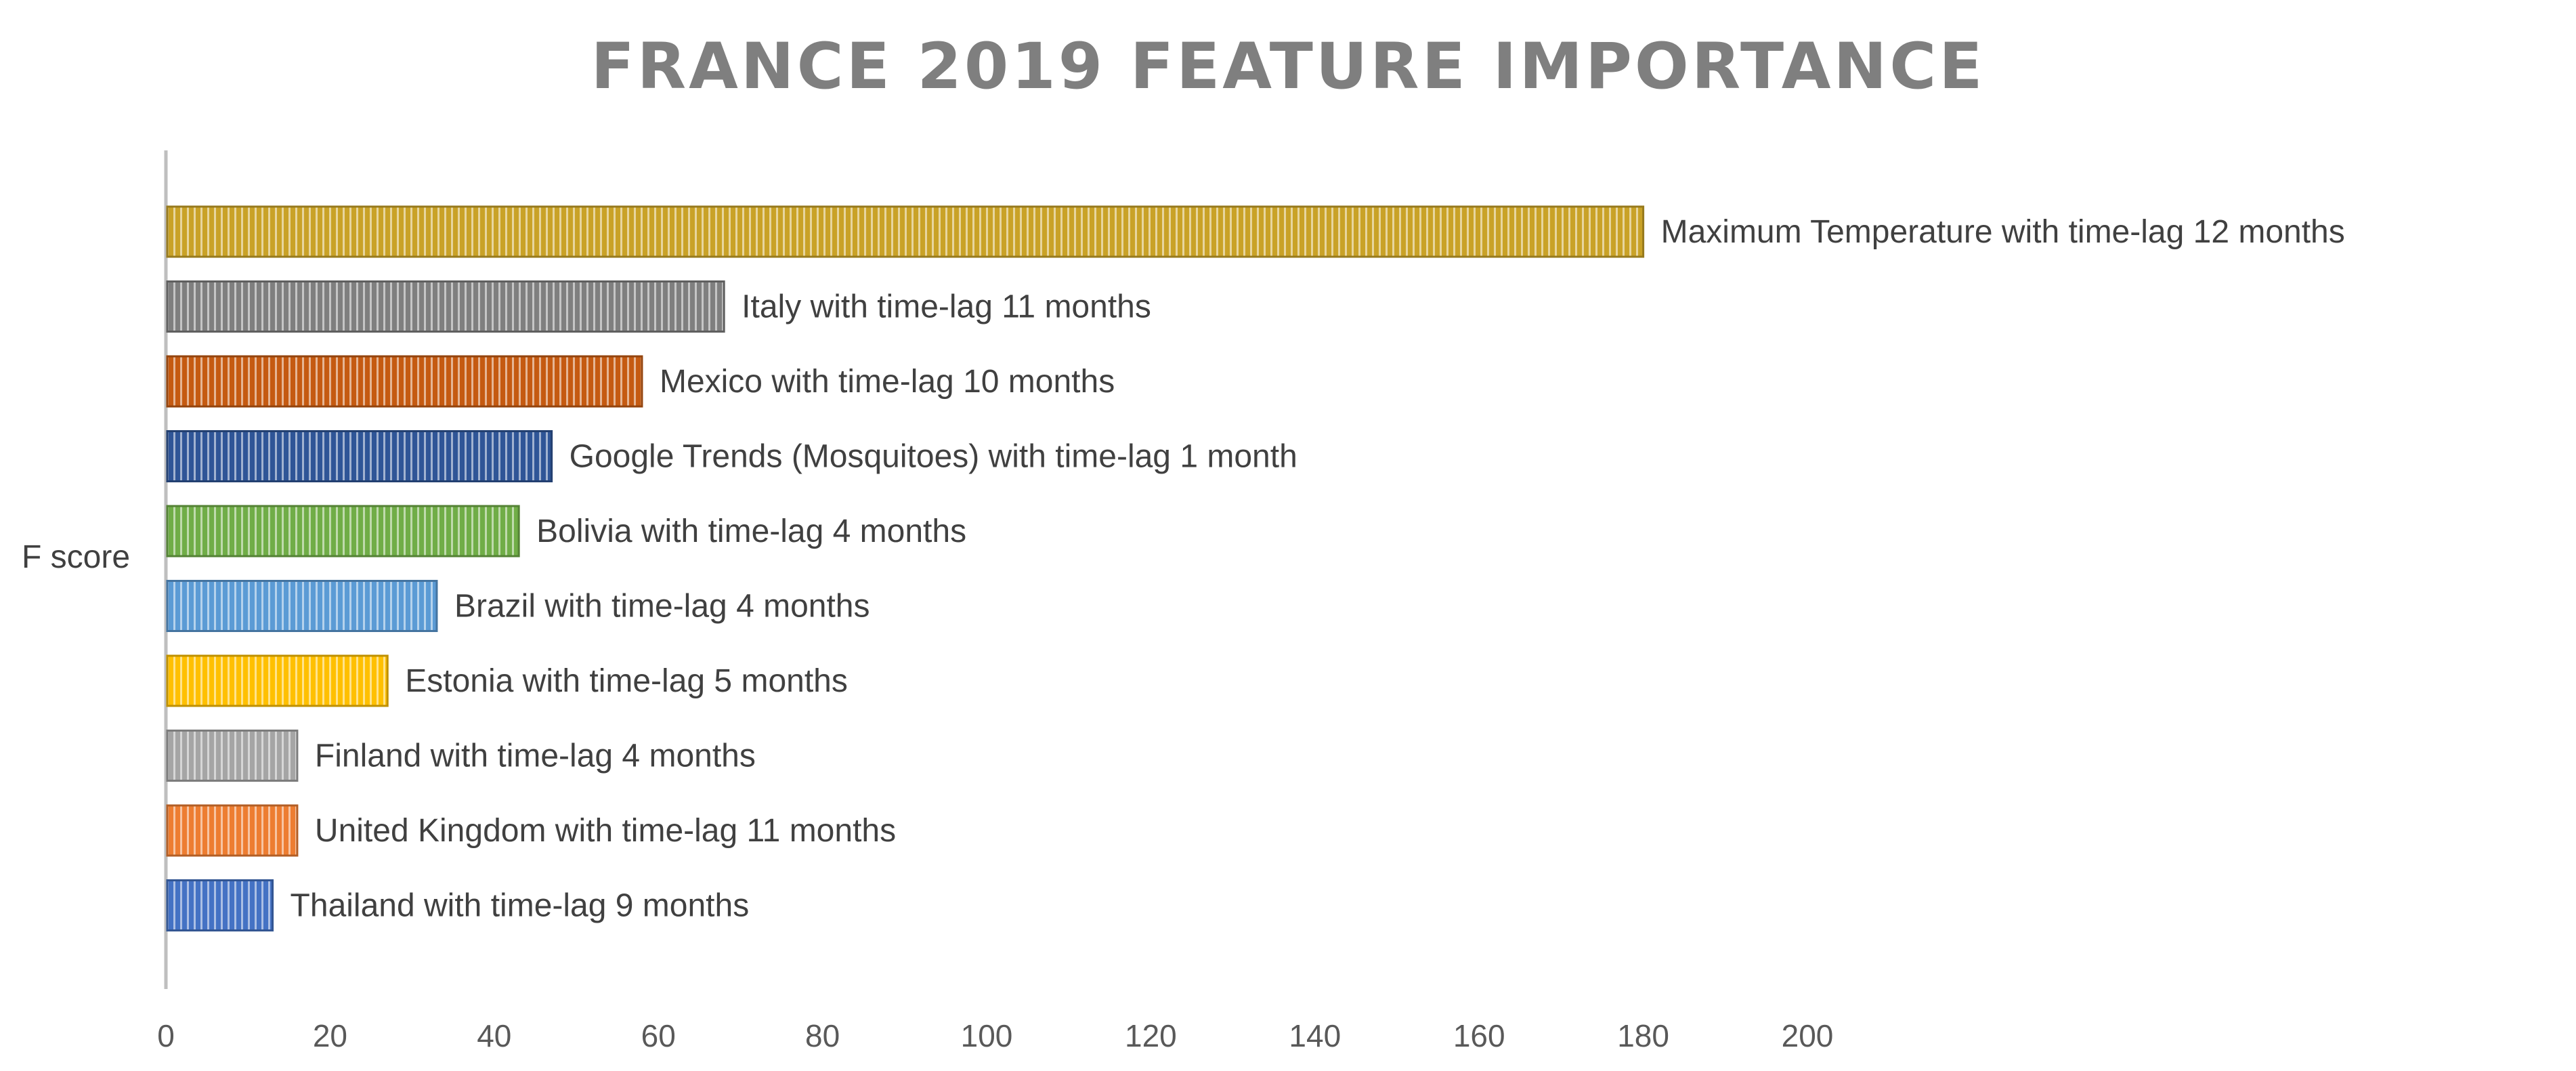 This screenshot has height=1071, width=2576. I want to click on x-tick-label-0: 0, so click(166, 1035).